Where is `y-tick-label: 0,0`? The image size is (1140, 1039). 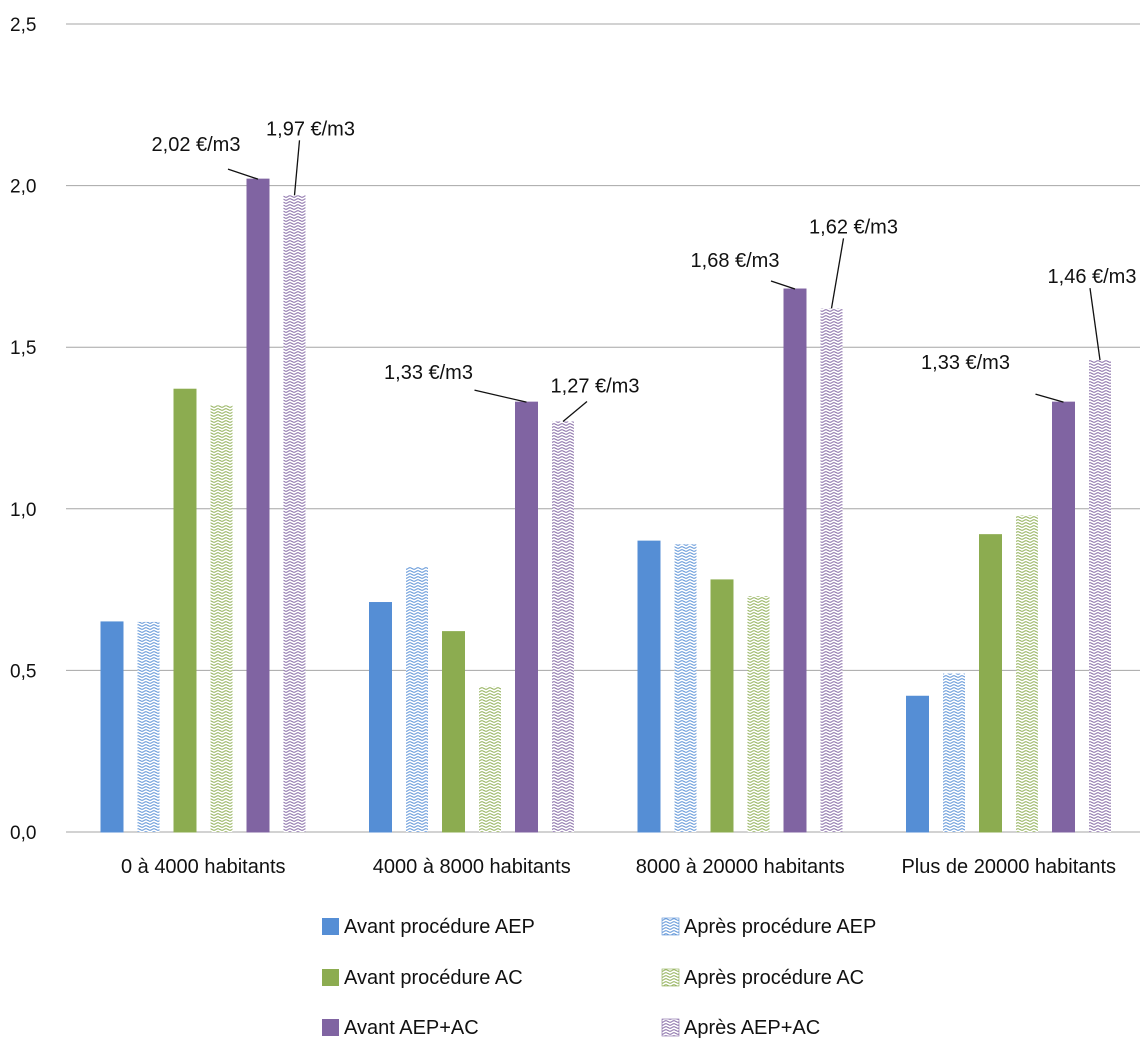
y-tick-label: 0,0 is located at coordinates (23, 833).